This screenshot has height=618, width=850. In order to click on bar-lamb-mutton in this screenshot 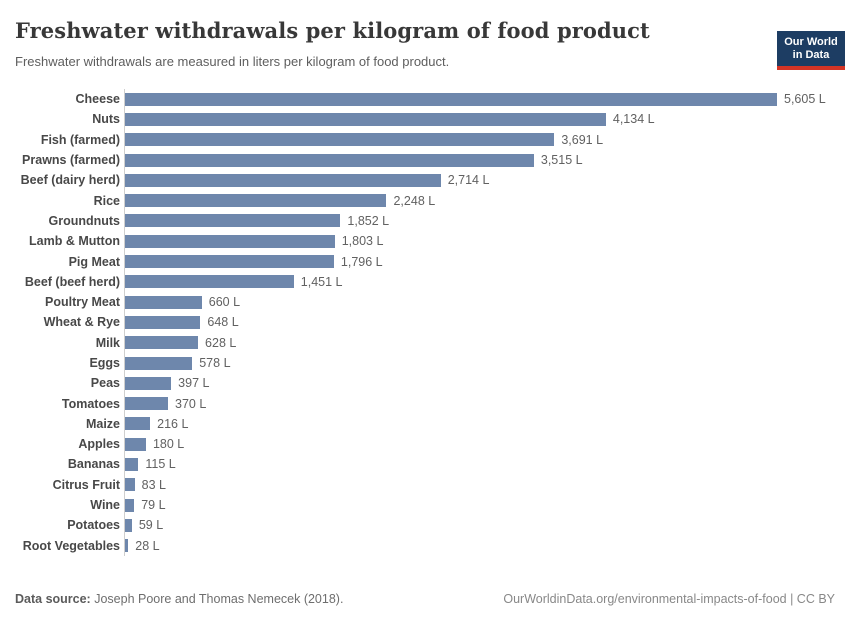, I will do `click(230, 241)`.